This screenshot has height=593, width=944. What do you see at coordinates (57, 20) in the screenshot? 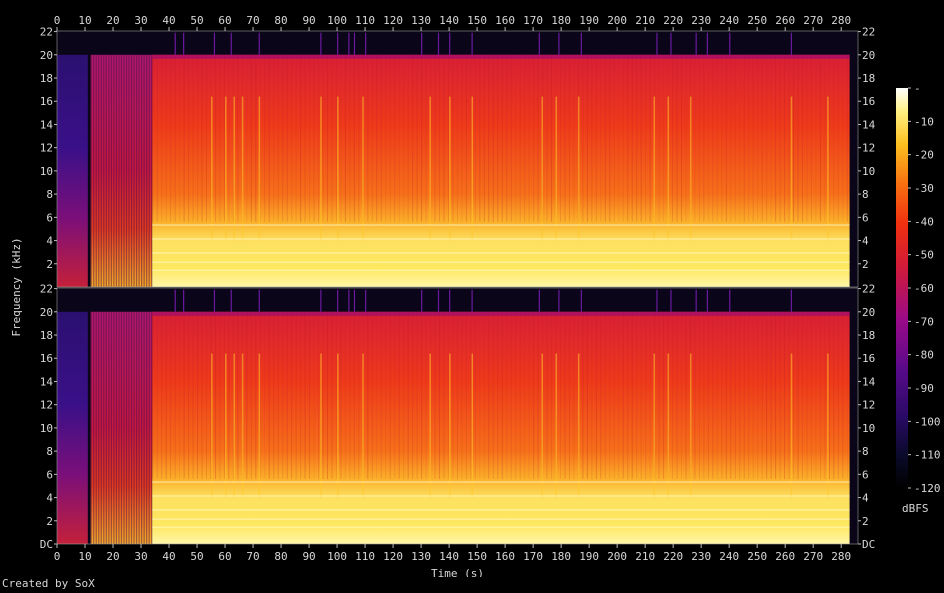
I see `x-tick-label: 0` at bounding box center [57, 20].